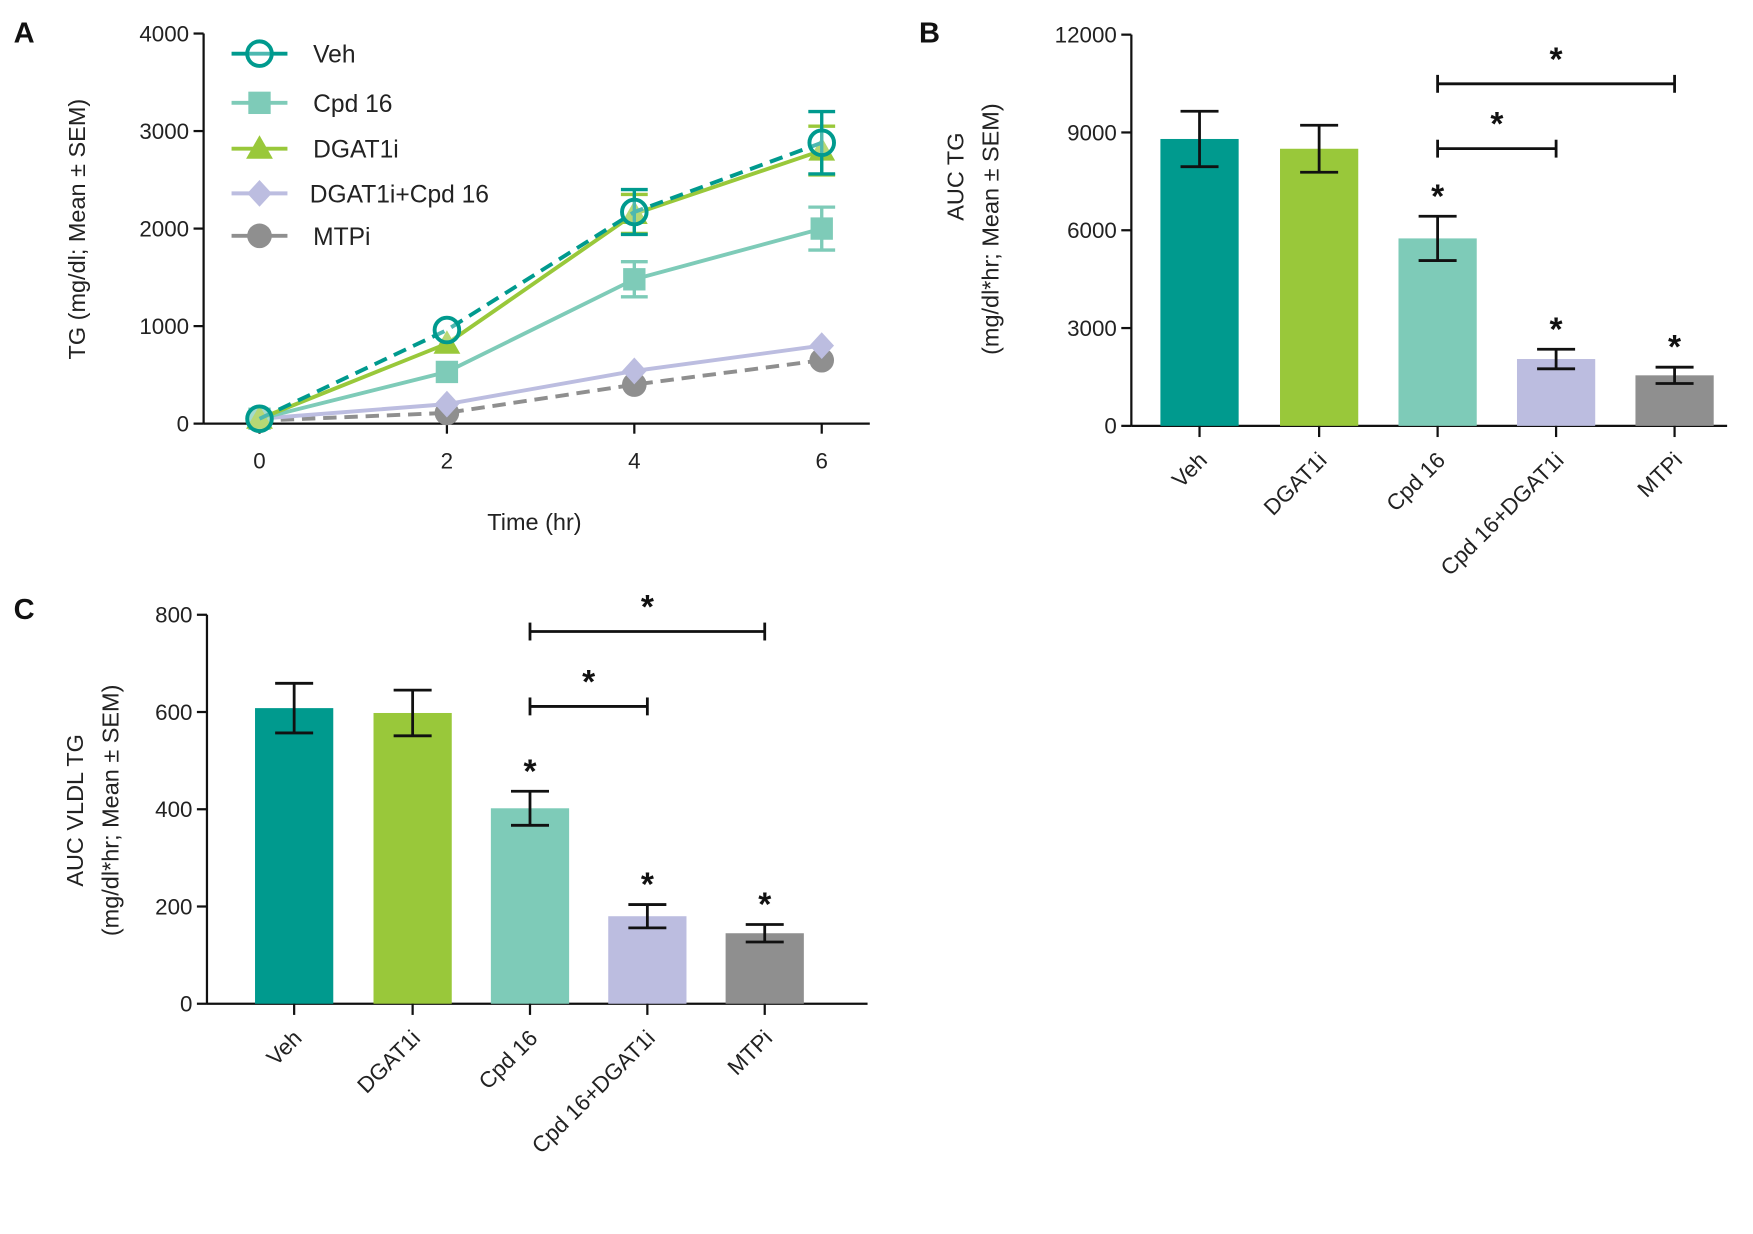 This screenshot has height=1234, width=1753. I want to click on b-x-tick-label: Cpd 16+DGAT1i, so click(1502, 513).